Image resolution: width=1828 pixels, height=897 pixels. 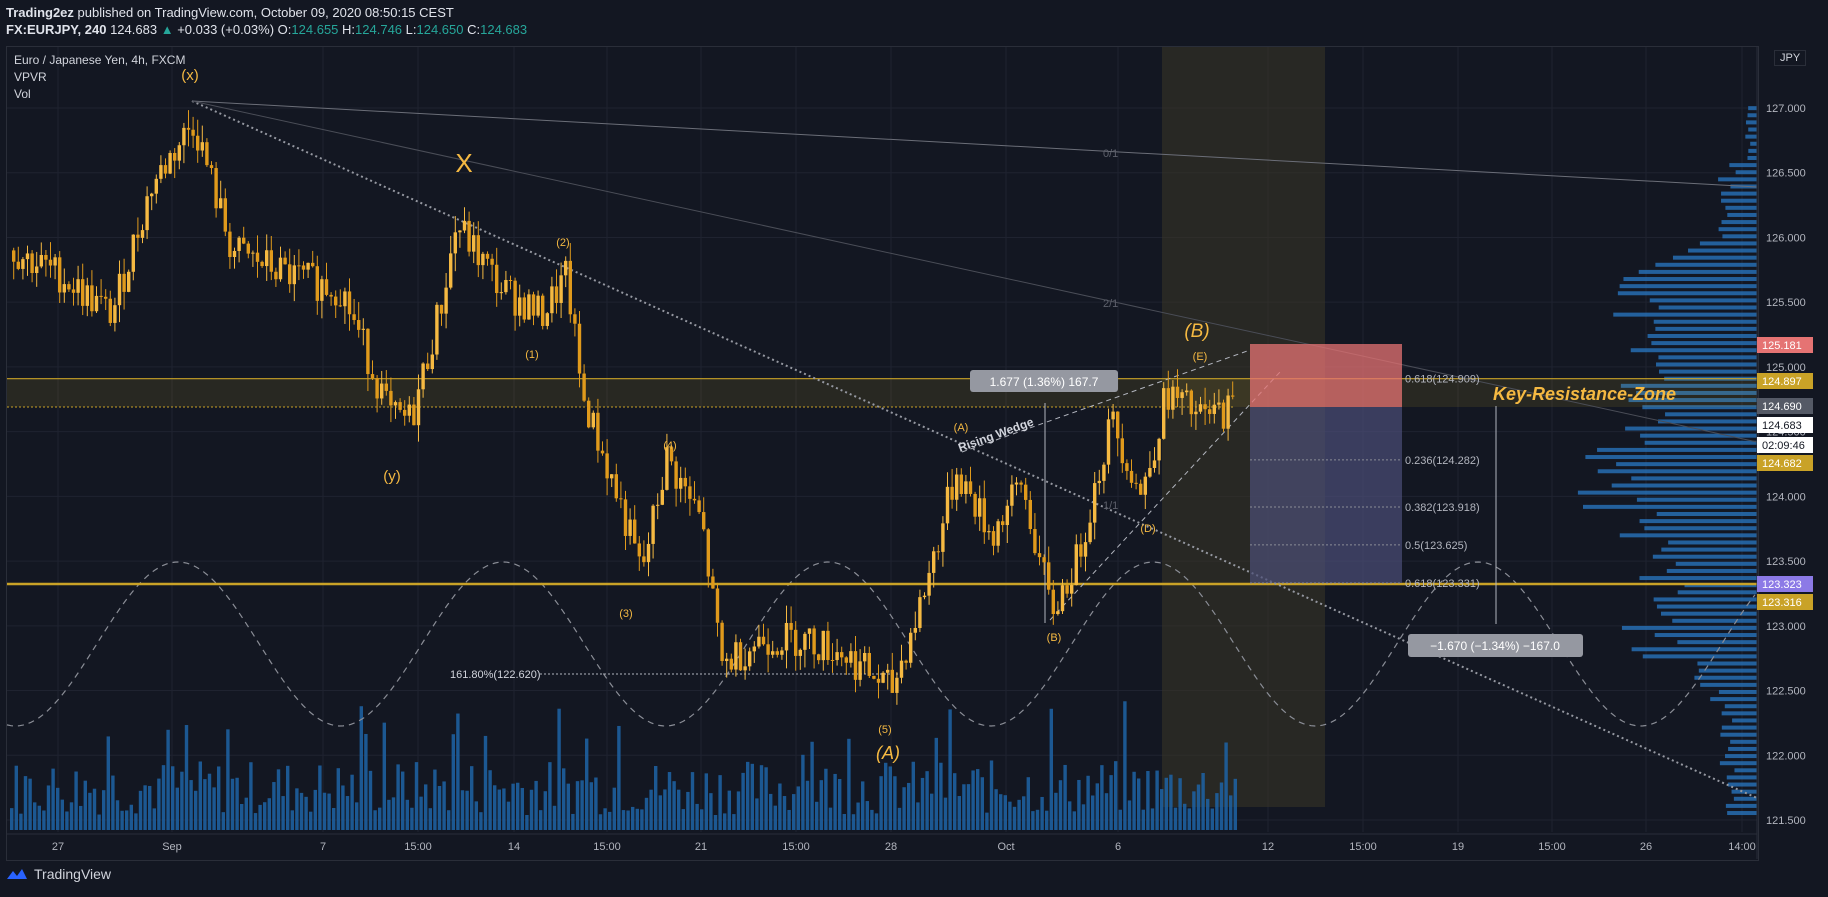 I want to click on x-tick-label: 14, so click(x=514, y=847).